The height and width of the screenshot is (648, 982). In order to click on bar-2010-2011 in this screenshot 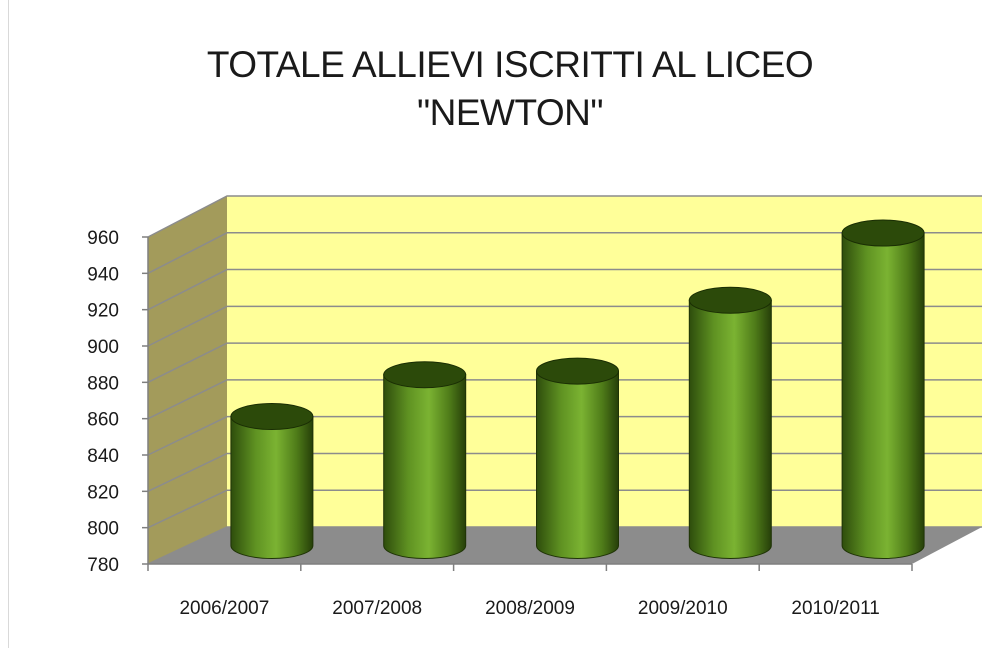, I will do `click(883, 389)`.